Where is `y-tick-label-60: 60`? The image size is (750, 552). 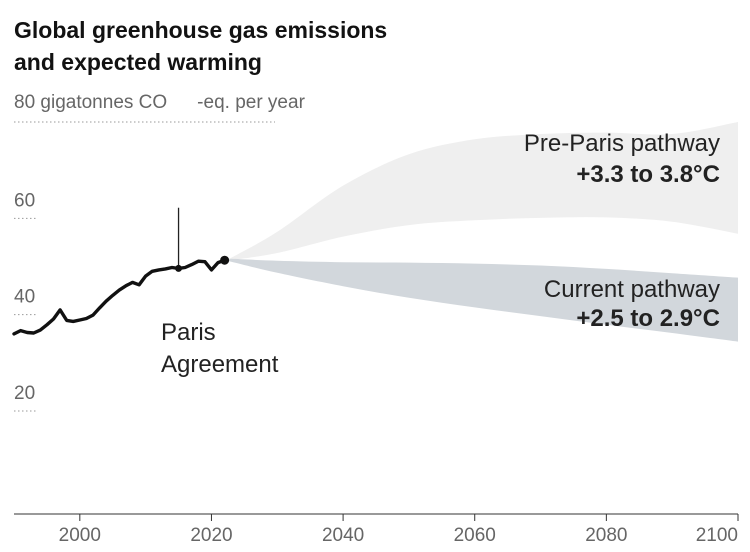 y-tick-label-60: 60 is located at coordinates (24, 200).